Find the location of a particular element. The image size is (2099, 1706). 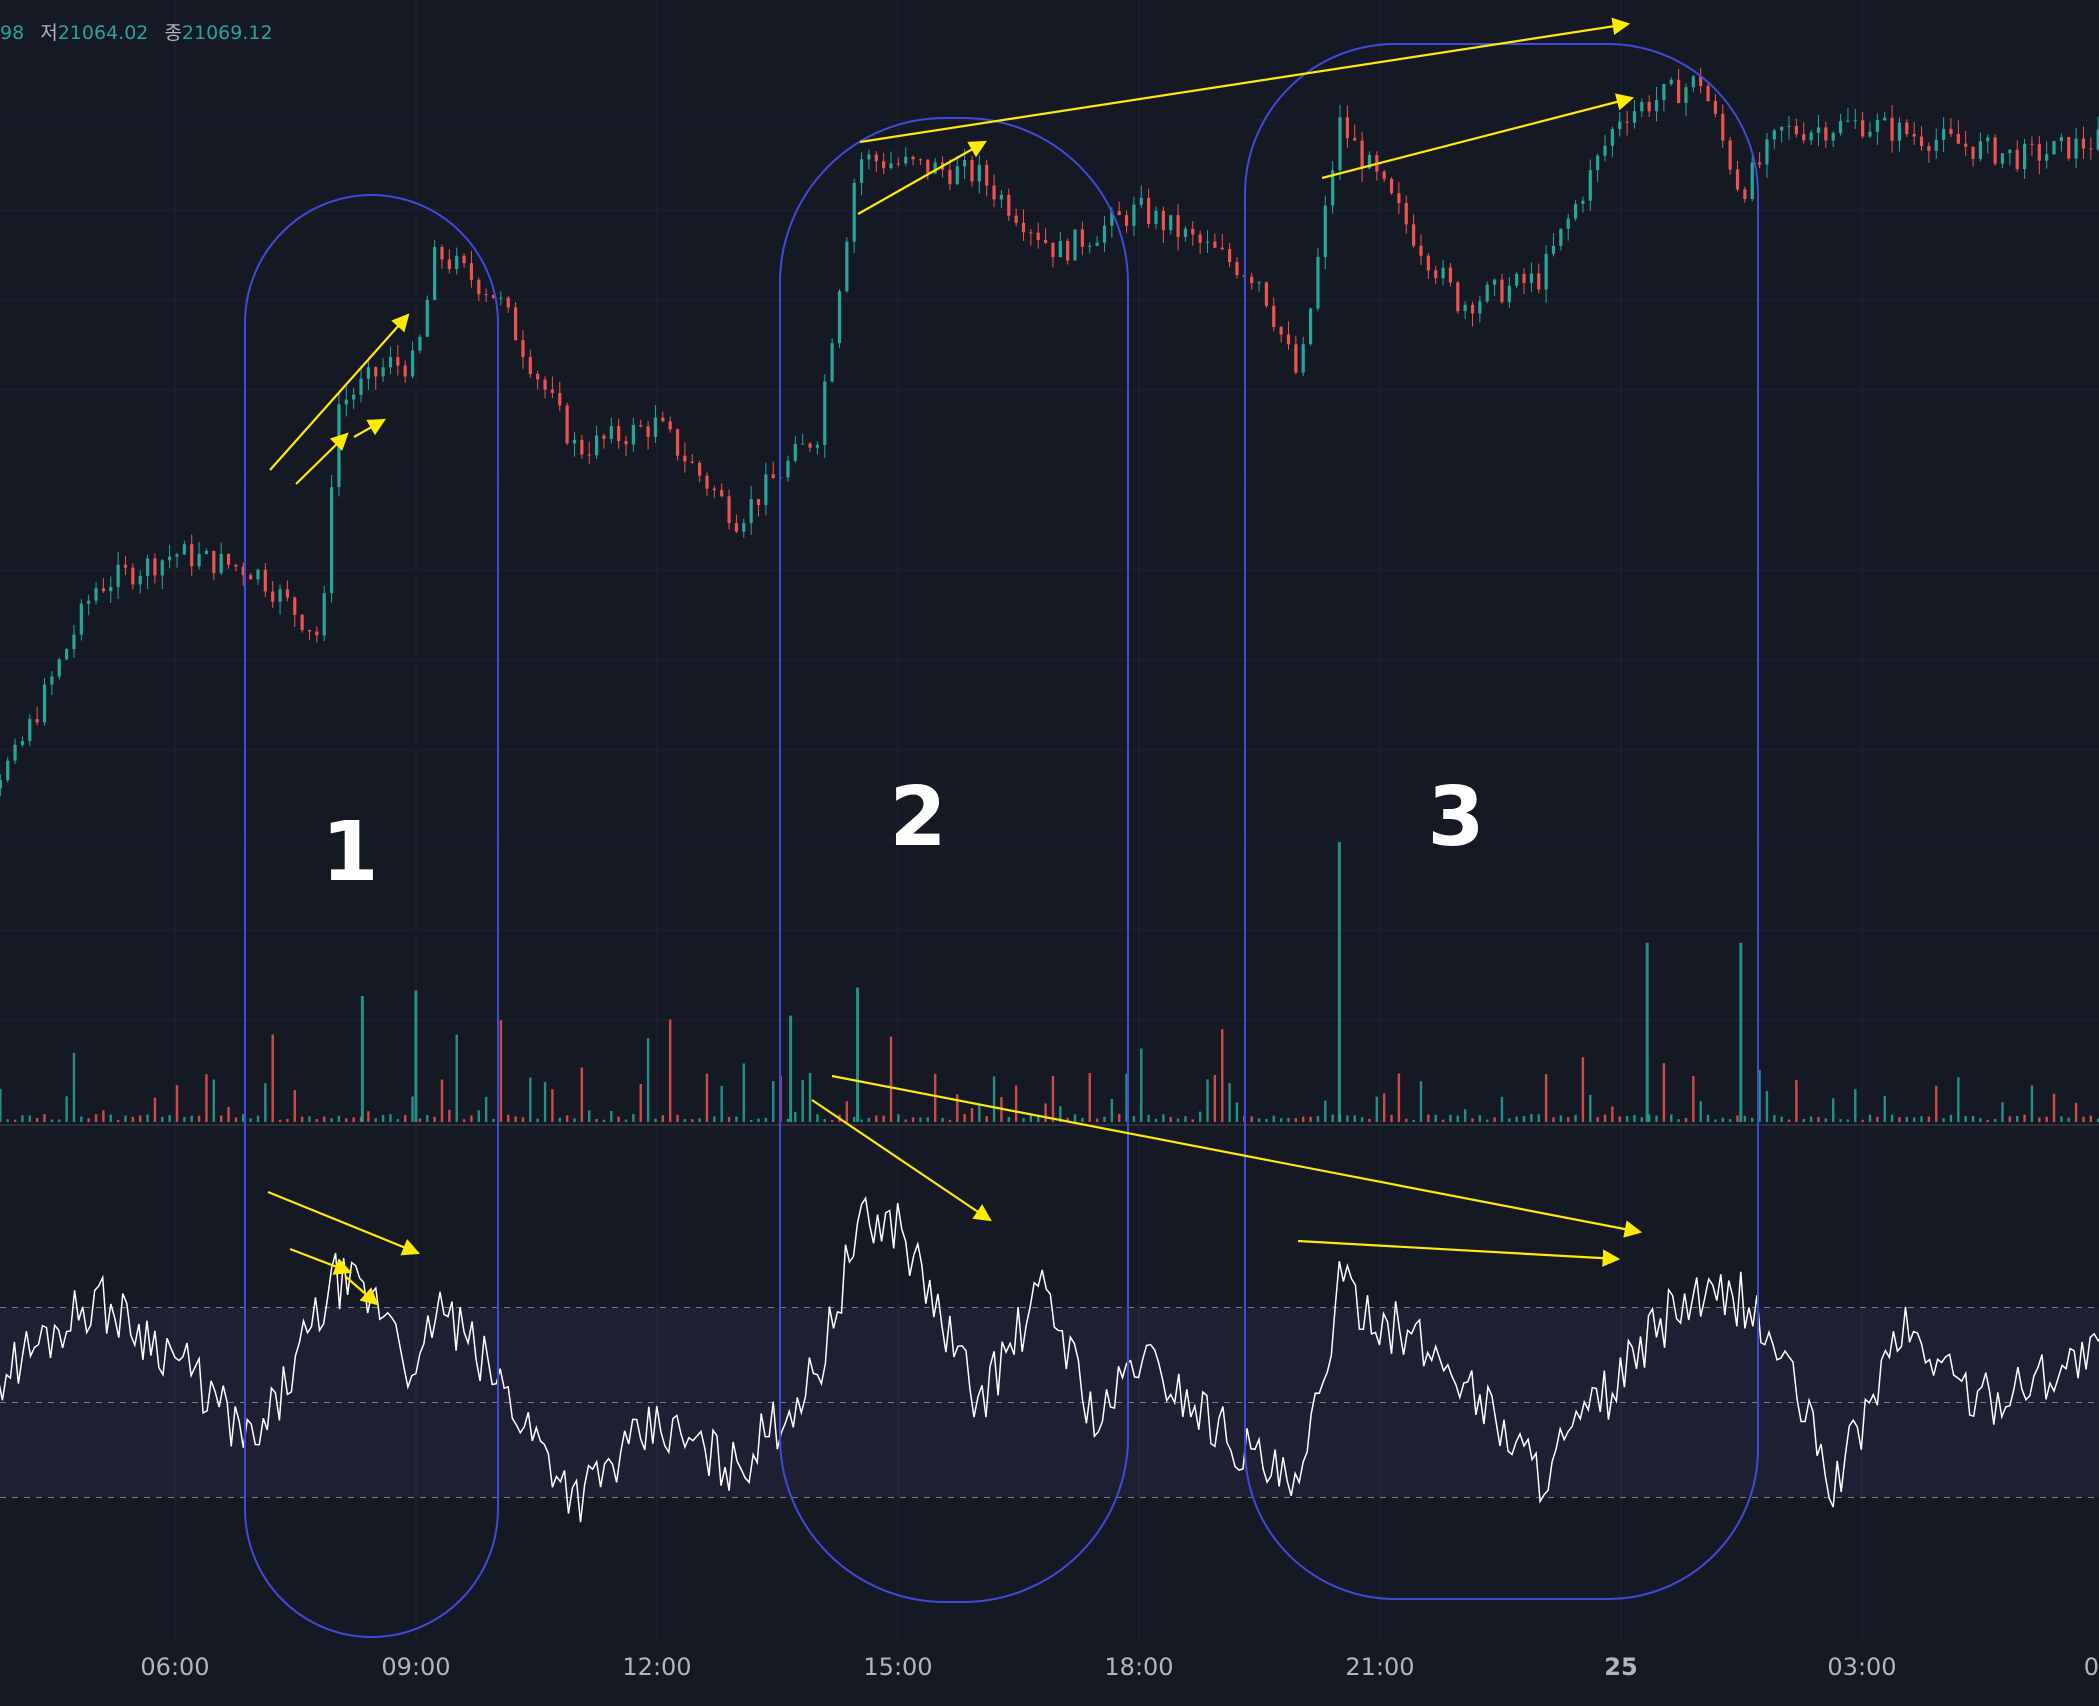

time-tick-label: 03:00 is located at coordinates (1861, 1667).